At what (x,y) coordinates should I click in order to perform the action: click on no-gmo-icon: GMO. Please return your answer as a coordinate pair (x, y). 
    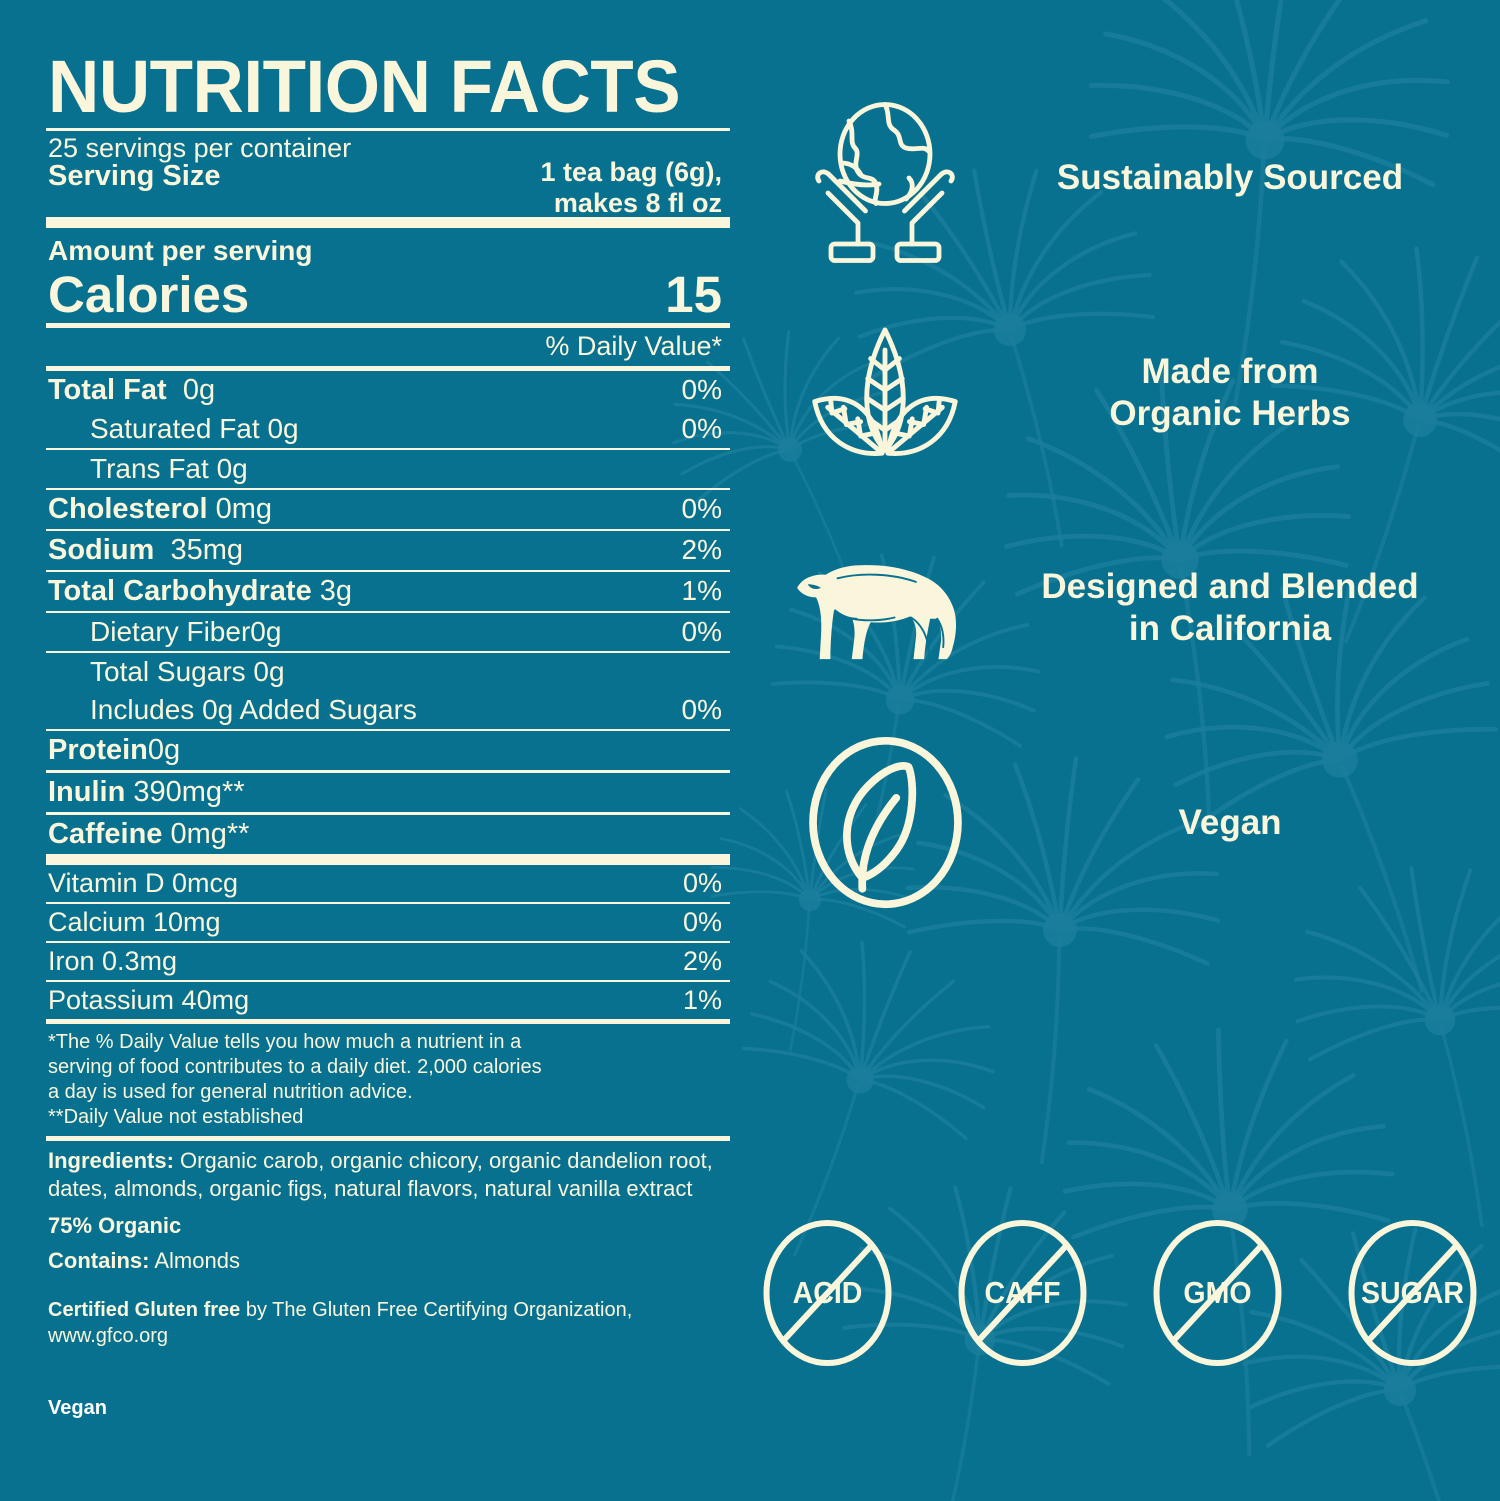
    Looking at the image, I should click on (1217, 1293).